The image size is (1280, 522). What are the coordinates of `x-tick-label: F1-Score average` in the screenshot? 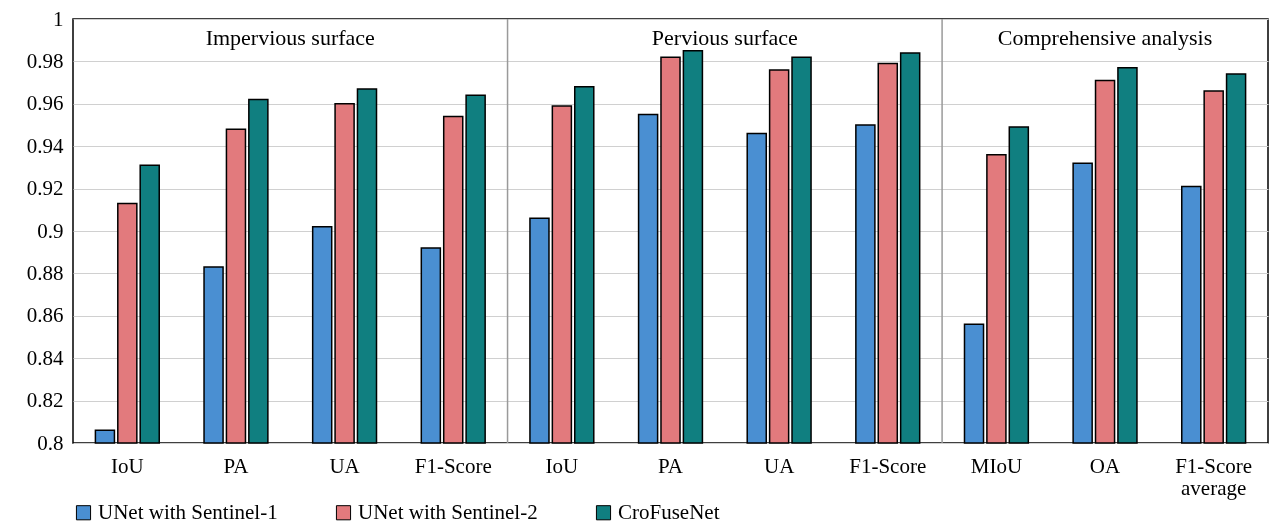 It's located at (1214, 476).